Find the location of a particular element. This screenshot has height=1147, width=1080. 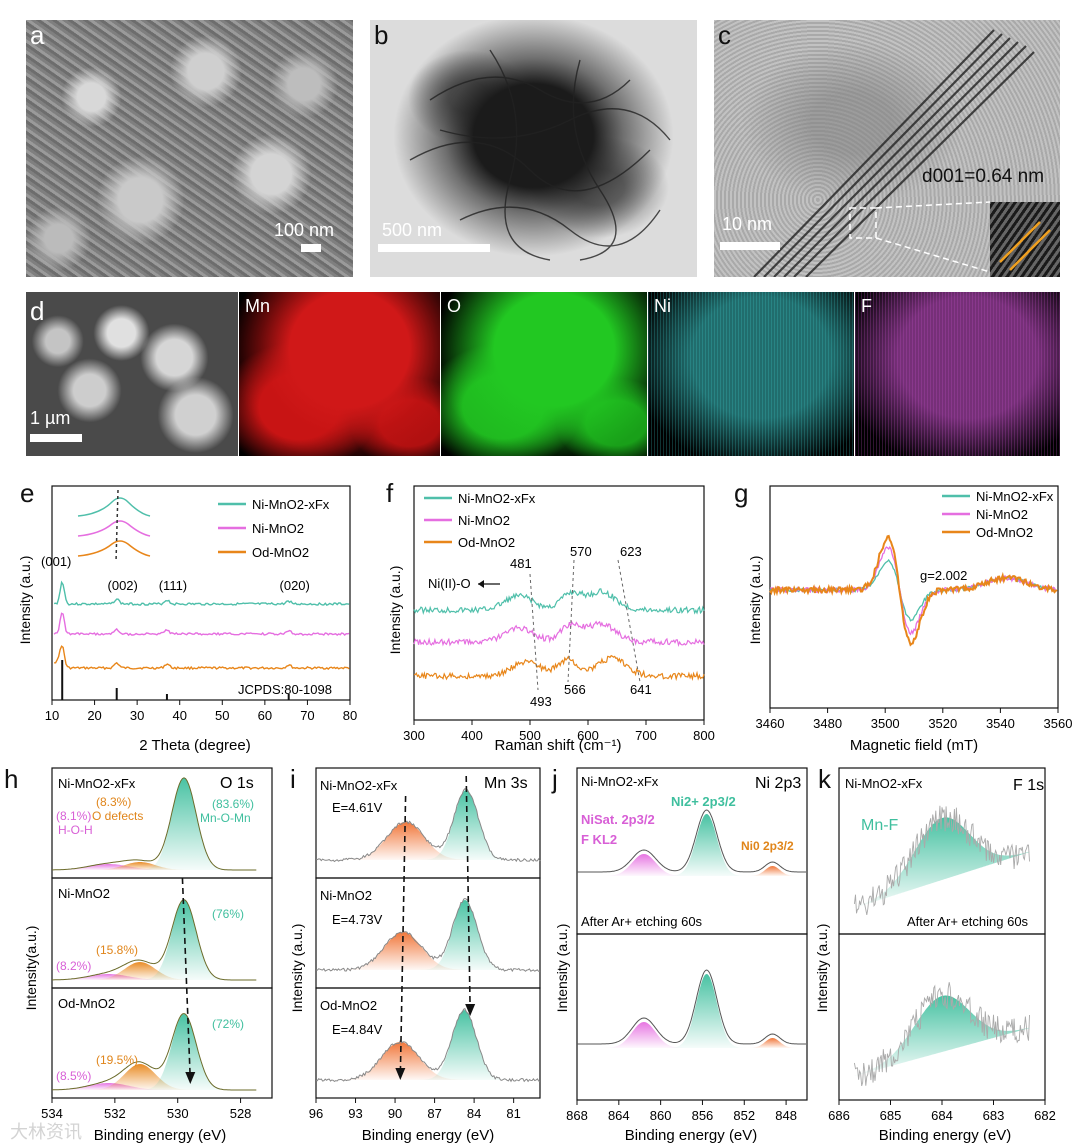

y-axis-label-j: Intensity (a.u.) is located at coordinates (562, 968).